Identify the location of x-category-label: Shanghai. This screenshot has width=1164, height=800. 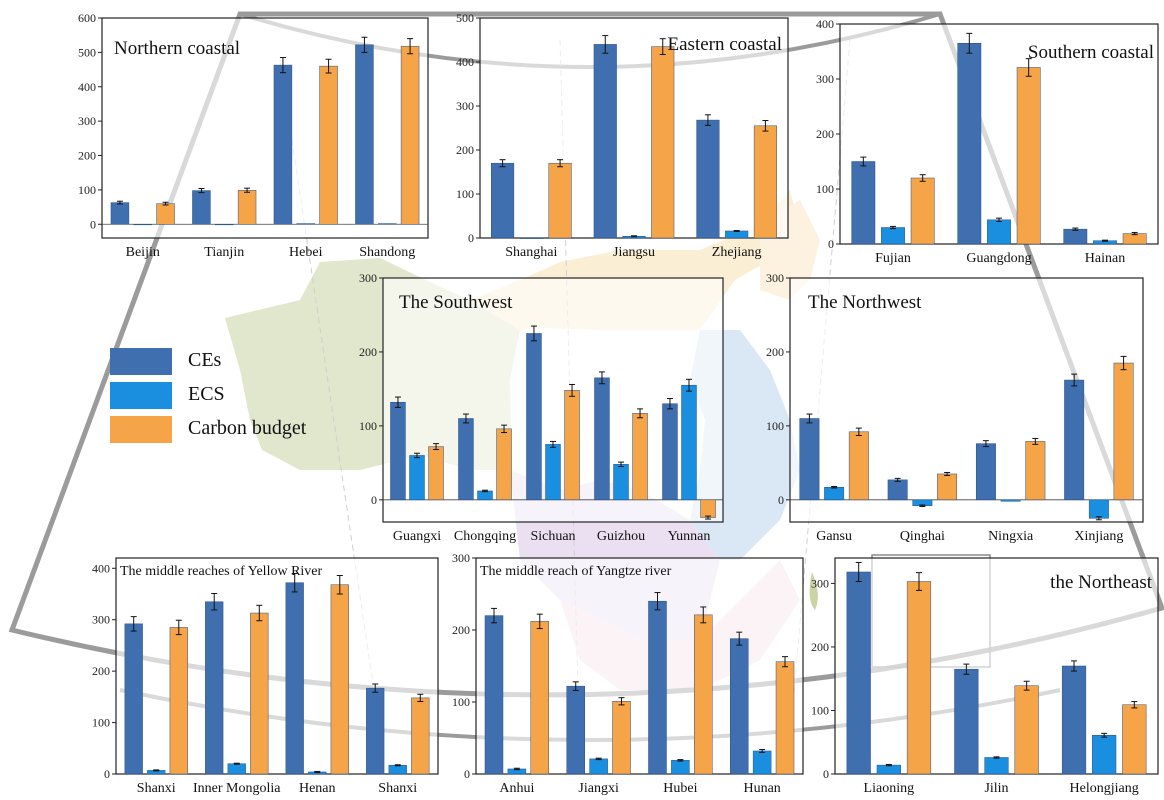
(531, 252).